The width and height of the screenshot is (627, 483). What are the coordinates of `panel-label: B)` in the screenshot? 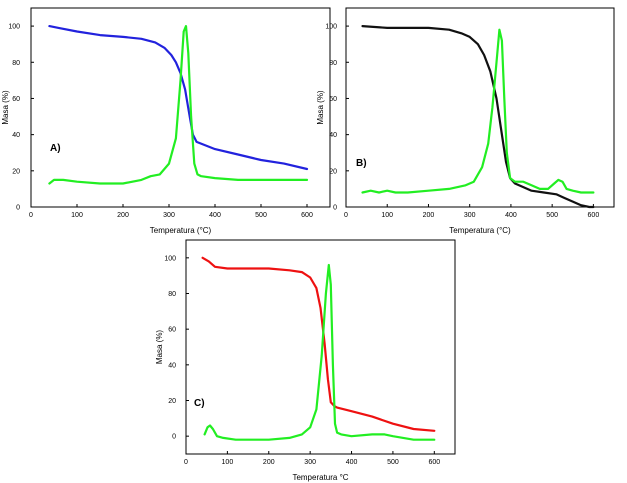 It's located at (361, 163).